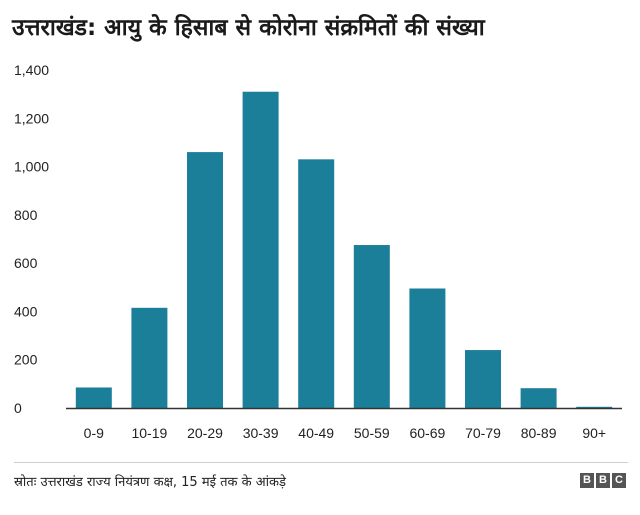  What do you see at coordinates (587, 480) in the screenshot?
I see `bbc-logo-letter-1: B` at bounding box center [587, 480].